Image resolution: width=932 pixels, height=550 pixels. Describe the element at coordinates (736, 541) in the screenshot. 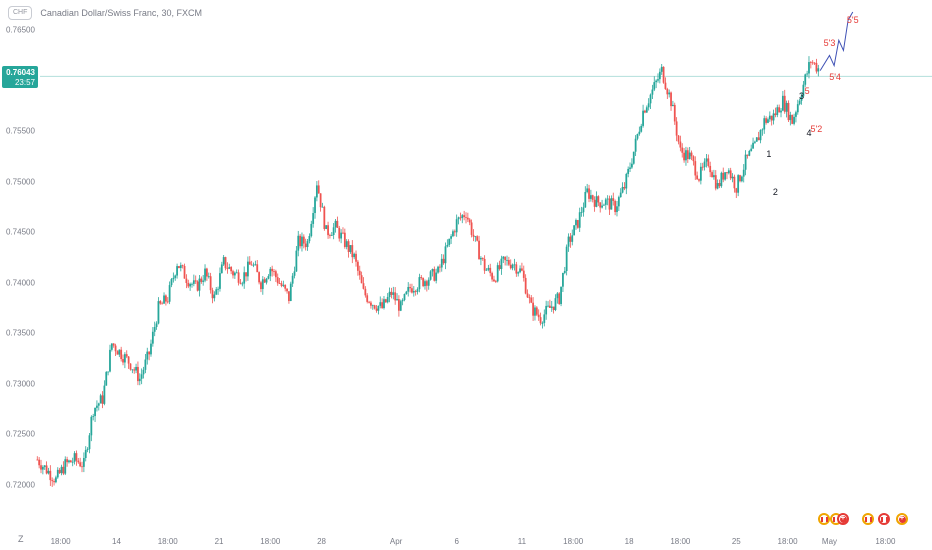

I see `x-tick-label: 25` at that location.